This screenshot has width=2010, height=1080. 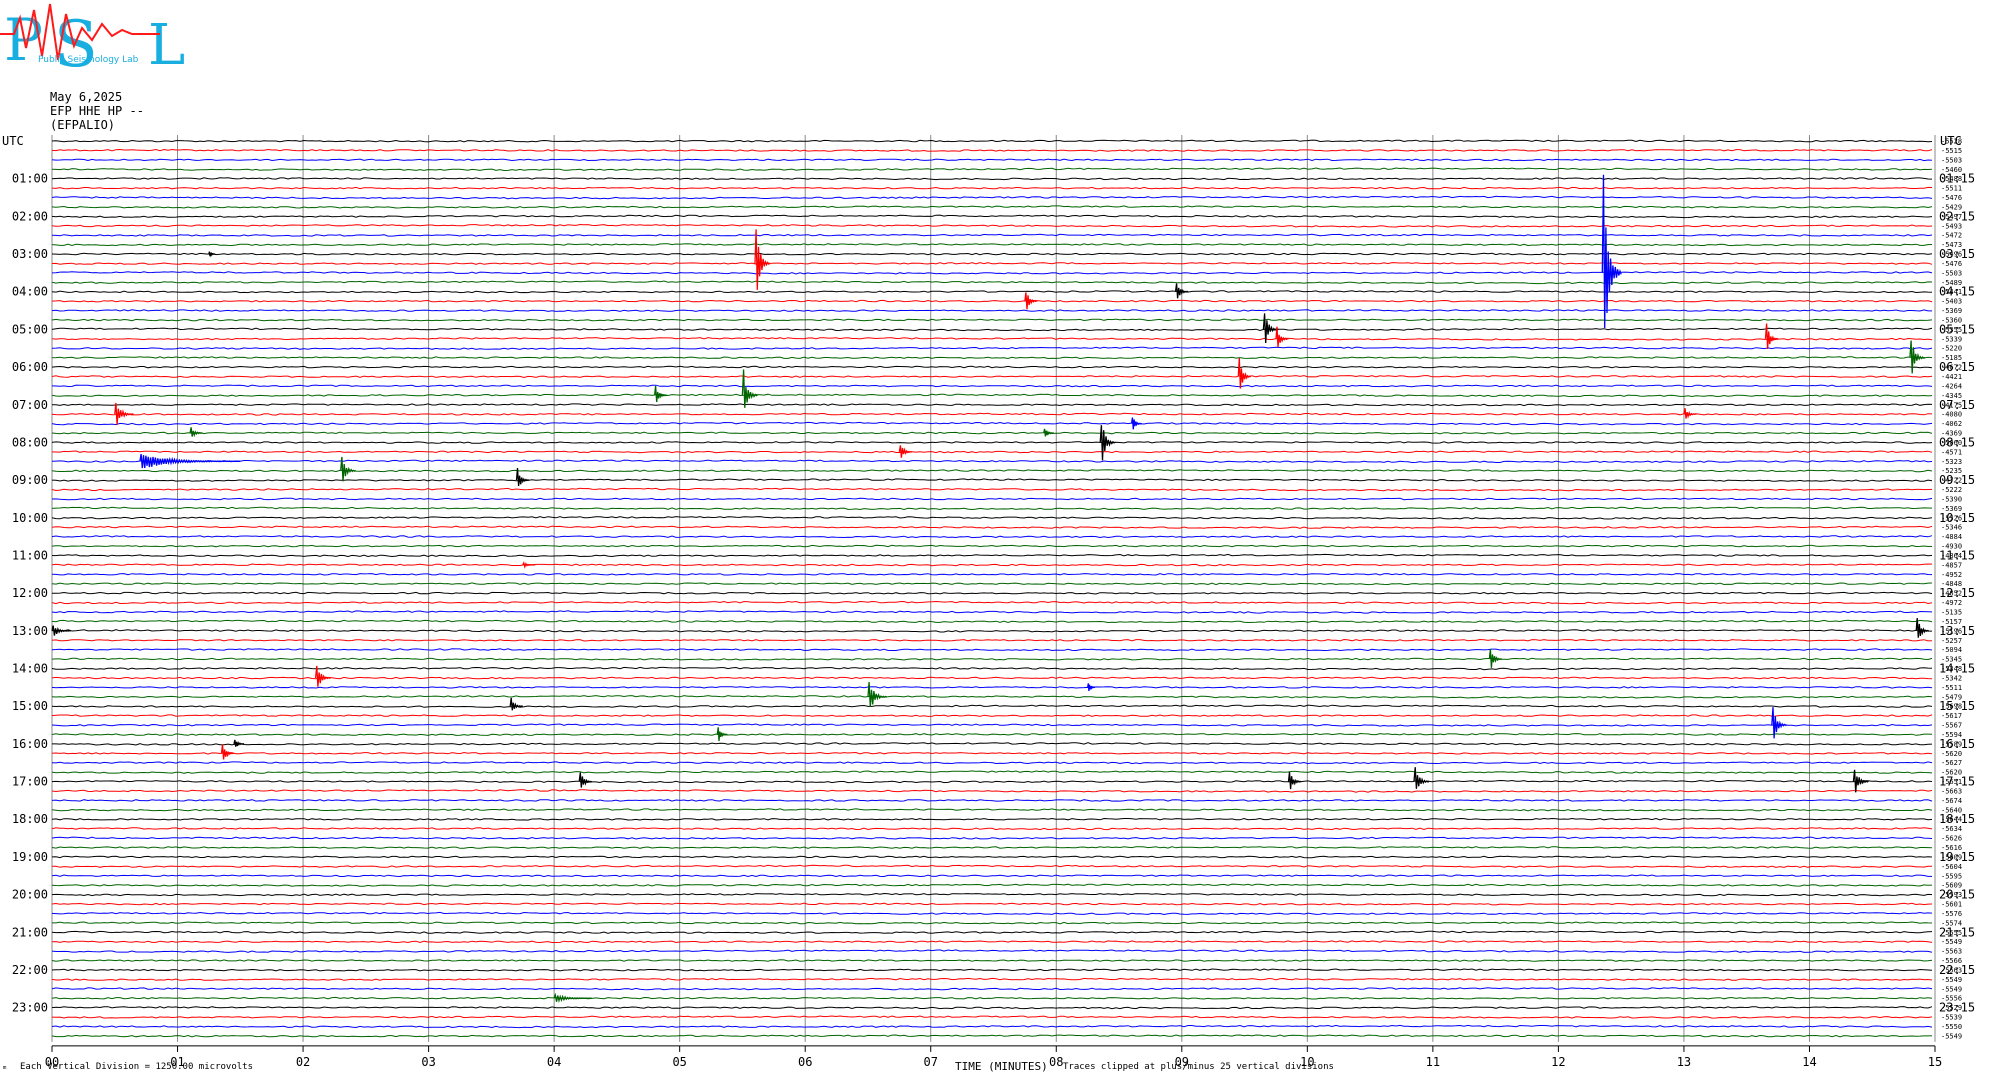 What do you see at coordinates (1951, 151) in the screenshot?
I see `row-offset-label: -5515` at bounding box center [1951, 151].